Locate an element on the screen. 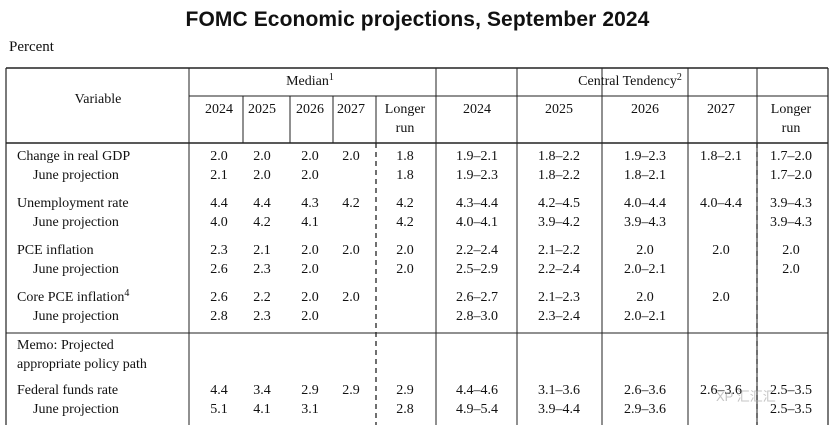 Image resolution: width=835 pixels, height=426 pixels. median-header: Median1 is located at coordinates (310, 80).